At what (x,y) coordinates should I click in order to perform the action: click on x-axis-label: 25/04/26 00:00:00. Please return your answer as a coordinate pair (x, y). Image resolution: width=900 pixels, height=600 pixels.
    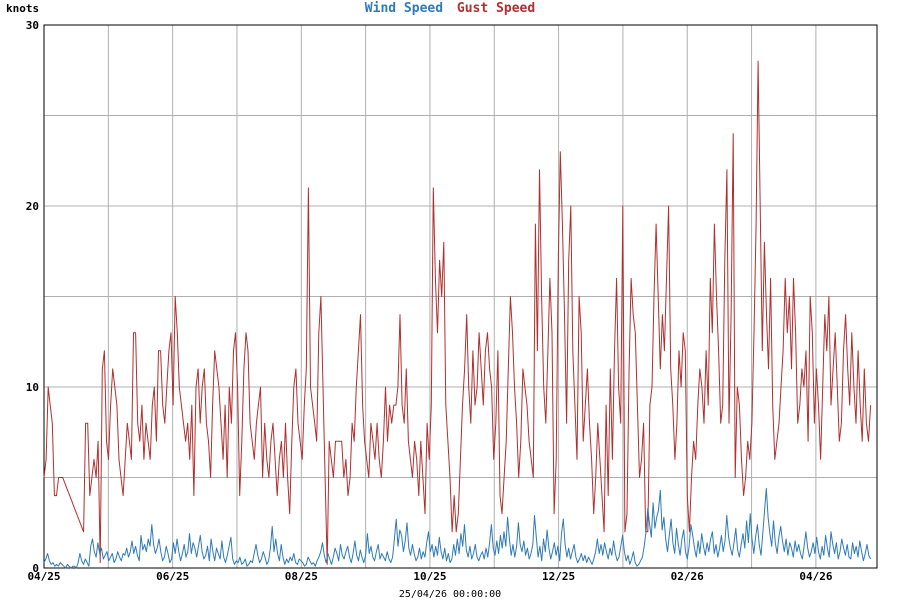
    Looking at the image, I should click on (450, 594).